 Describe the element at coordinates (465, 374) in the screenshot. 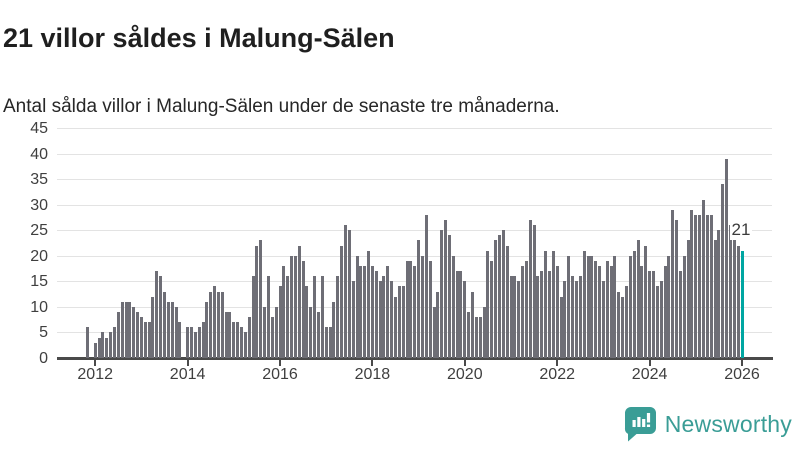

I see `x-axis-tick-label: 2020` at that location.